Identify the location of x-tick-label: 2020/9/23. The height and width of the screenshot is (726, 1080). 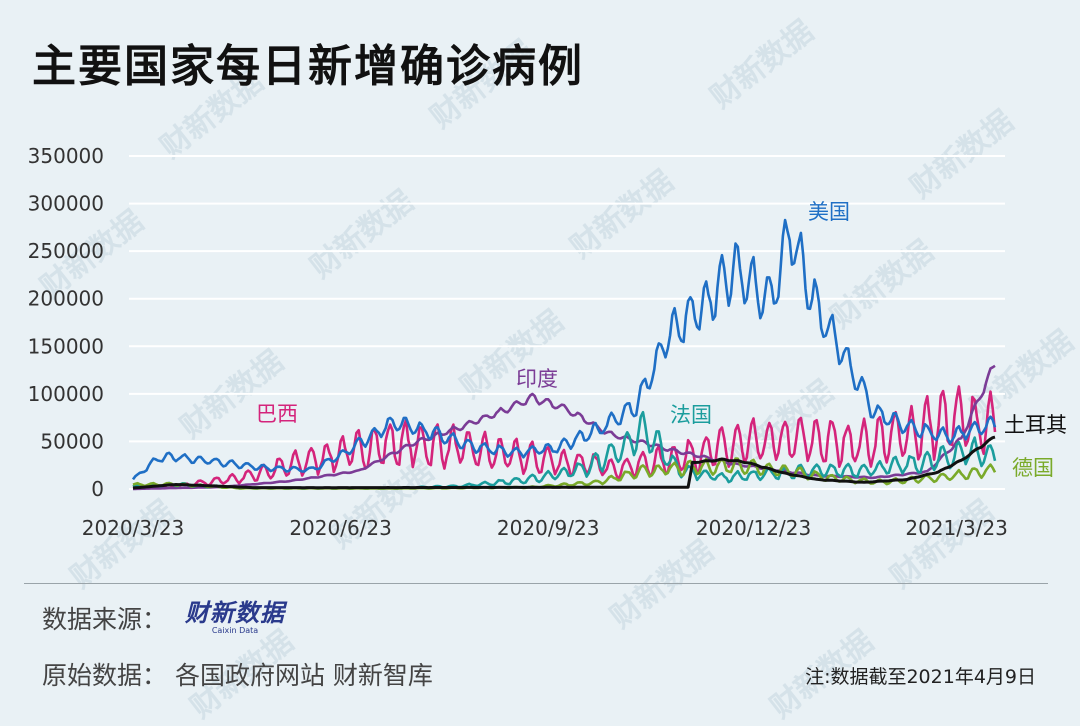
(548, 528).